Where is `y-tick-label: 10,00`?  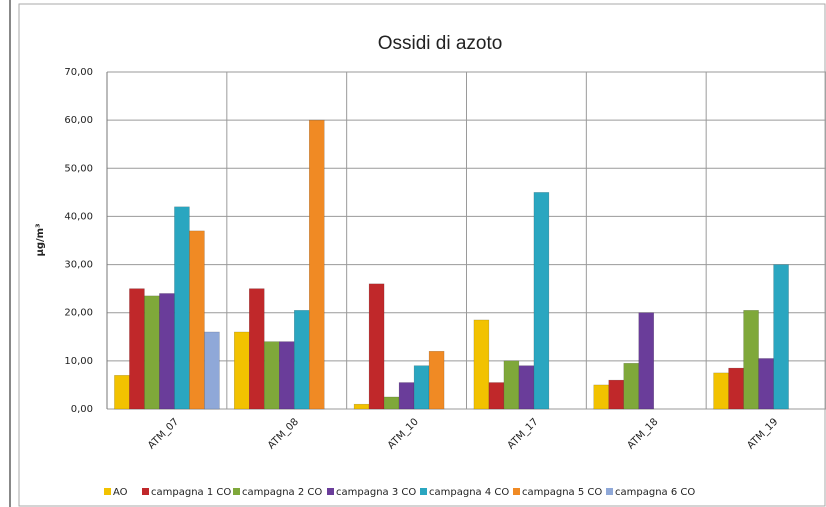 y-tick-label: 10,00 is located at coordinates (78, 361).